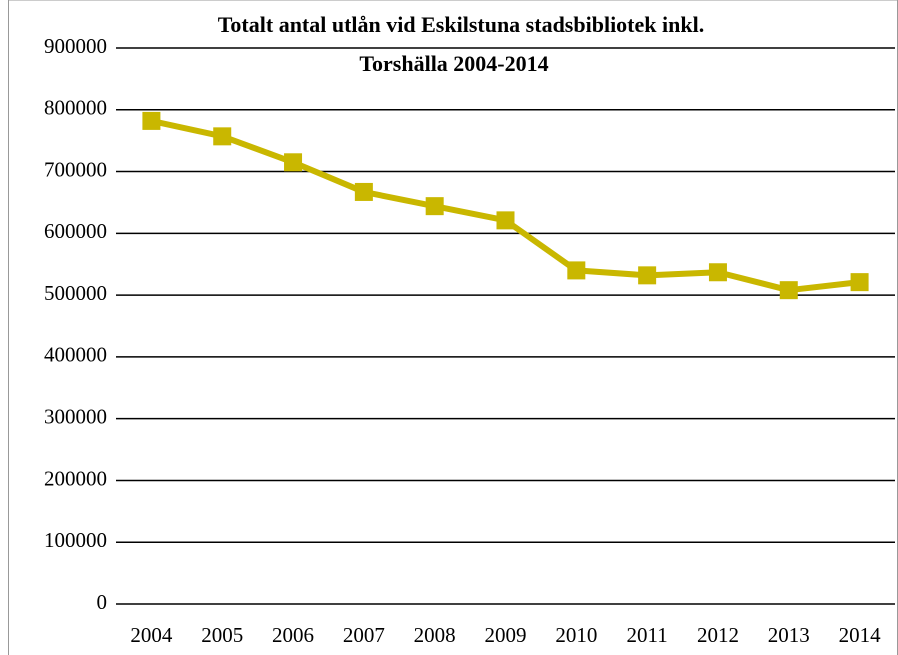  Describe the element at coordinates (151, 635) in the screenshot. I see `x-tick-label: 2004` at that location.